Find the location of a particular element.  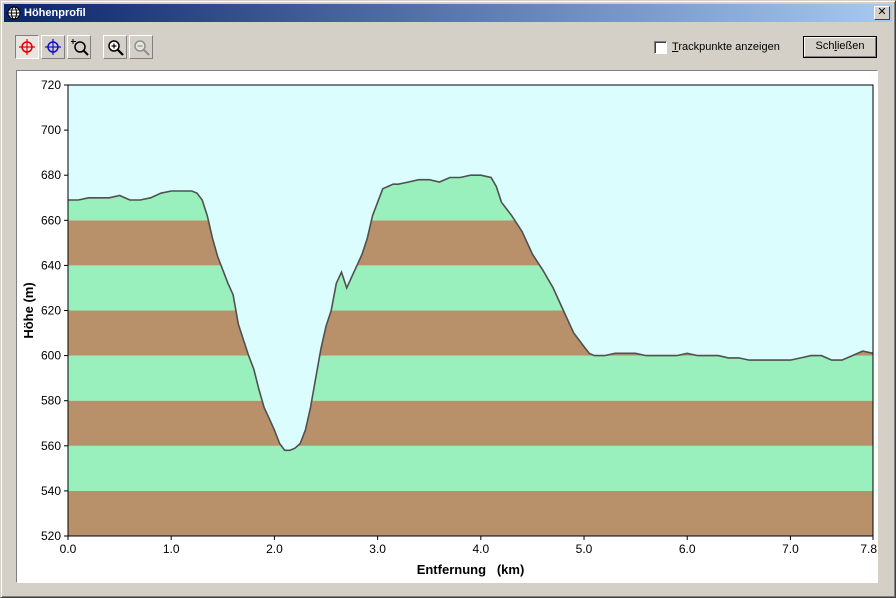

zoom-in-icon is located at coordinates (116, 48).